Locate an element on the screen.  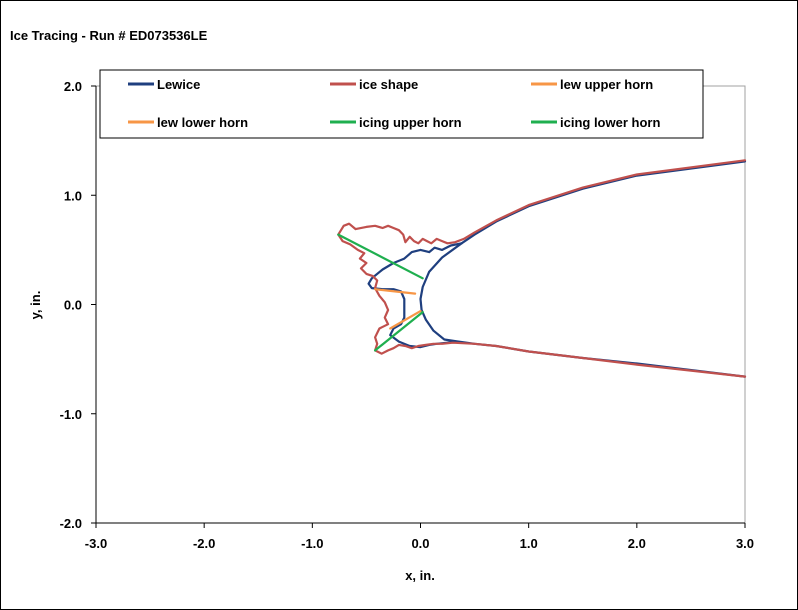
legend-label: lew lower horn is located at coordinates (202, 122).